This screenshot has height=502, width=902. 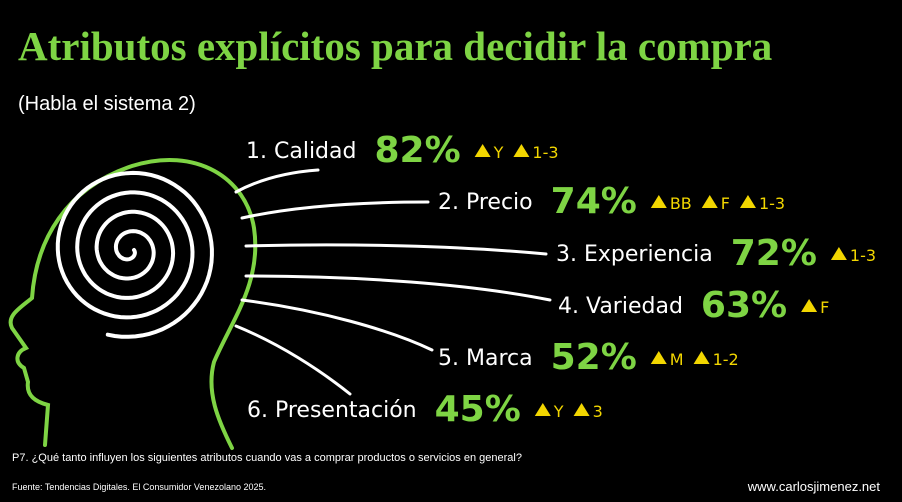 I want to click on subtitle: (Habla el sistema 2), so click(x=107, y=104).